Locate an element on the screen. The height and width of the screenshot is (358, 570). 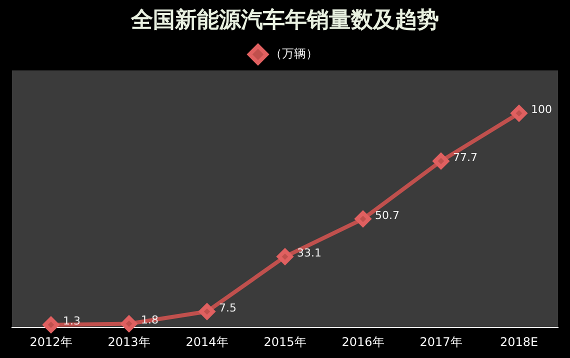
data-label: 77.7 is located at coordinates (465, 157).